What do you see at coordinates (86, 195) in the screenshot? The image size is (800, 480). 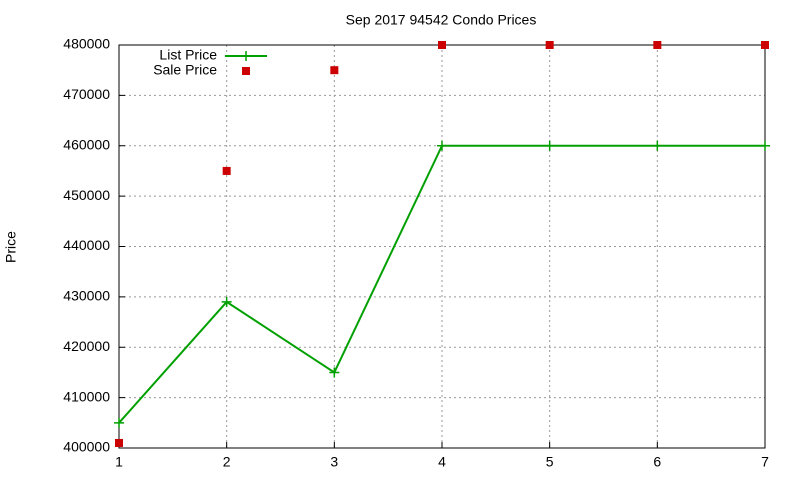 I see `y-tick-label: 450000` at bounding box center [86, 195].